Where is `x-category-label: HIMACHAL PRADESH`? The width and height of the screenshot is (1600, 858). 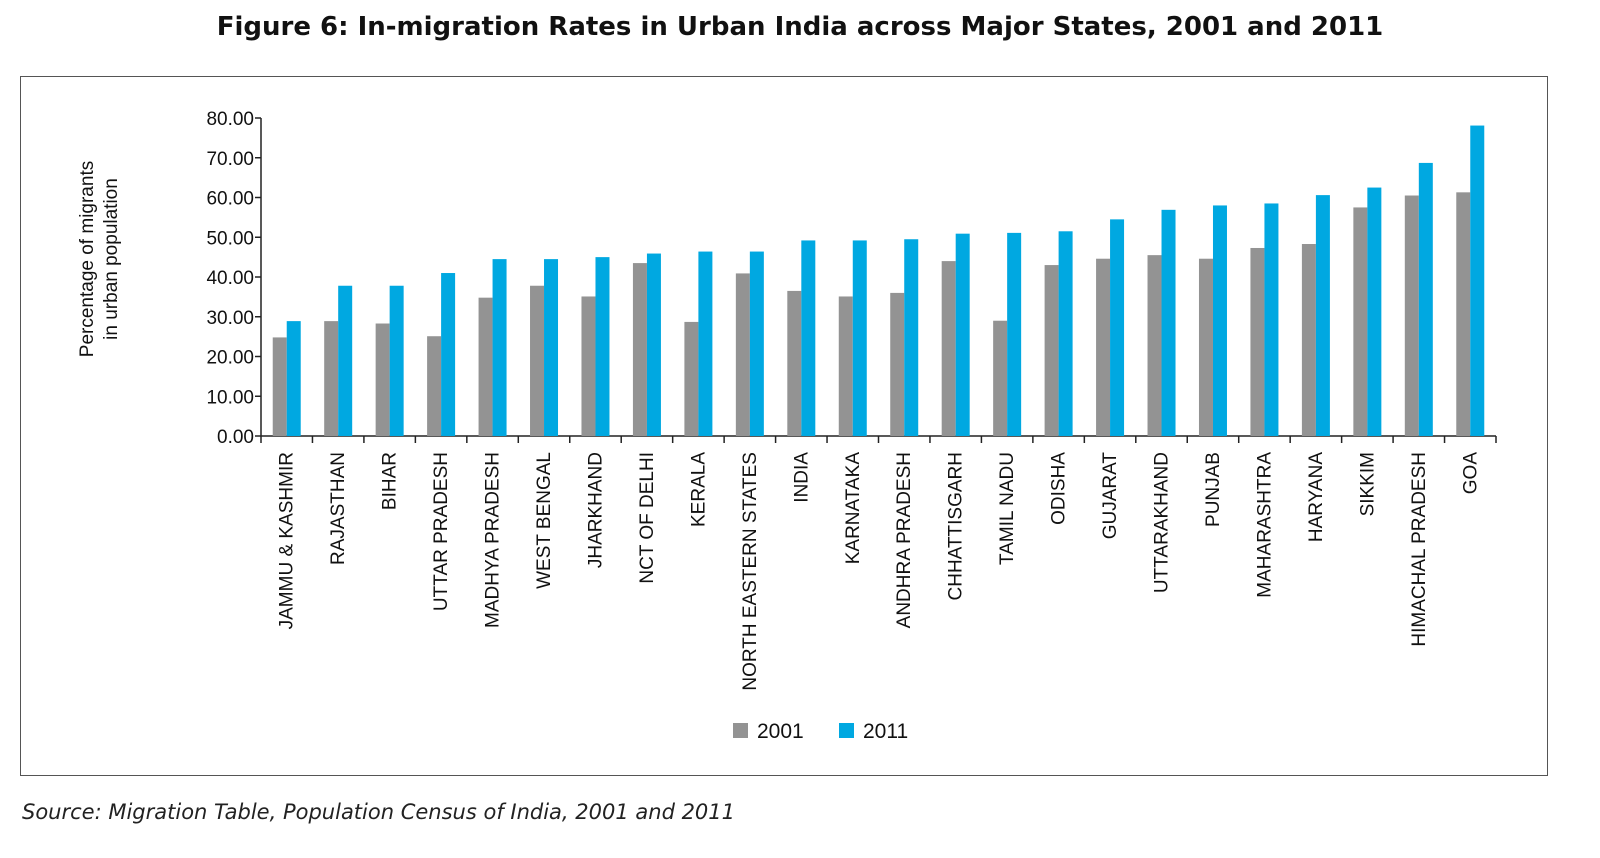
x-category-label: HIMACHAL PRADESH is located at coordinates (1419, 549).